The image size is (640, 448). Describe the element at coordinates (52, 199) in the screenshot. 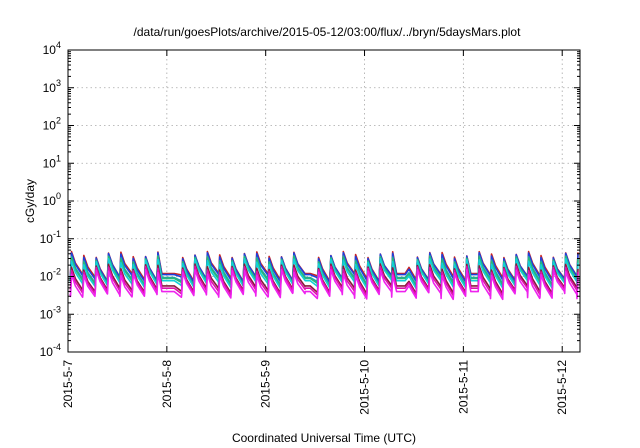

I see `y-tick-label: 10⁰` at that location.